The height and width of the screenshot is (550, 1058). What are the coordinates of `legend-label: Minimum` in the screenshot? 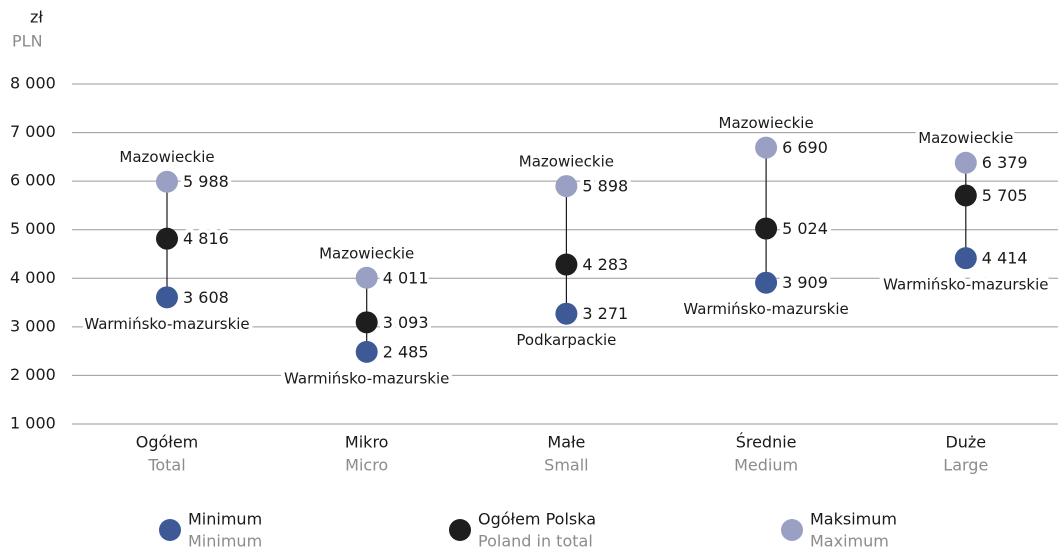 It's located at (225, 519).